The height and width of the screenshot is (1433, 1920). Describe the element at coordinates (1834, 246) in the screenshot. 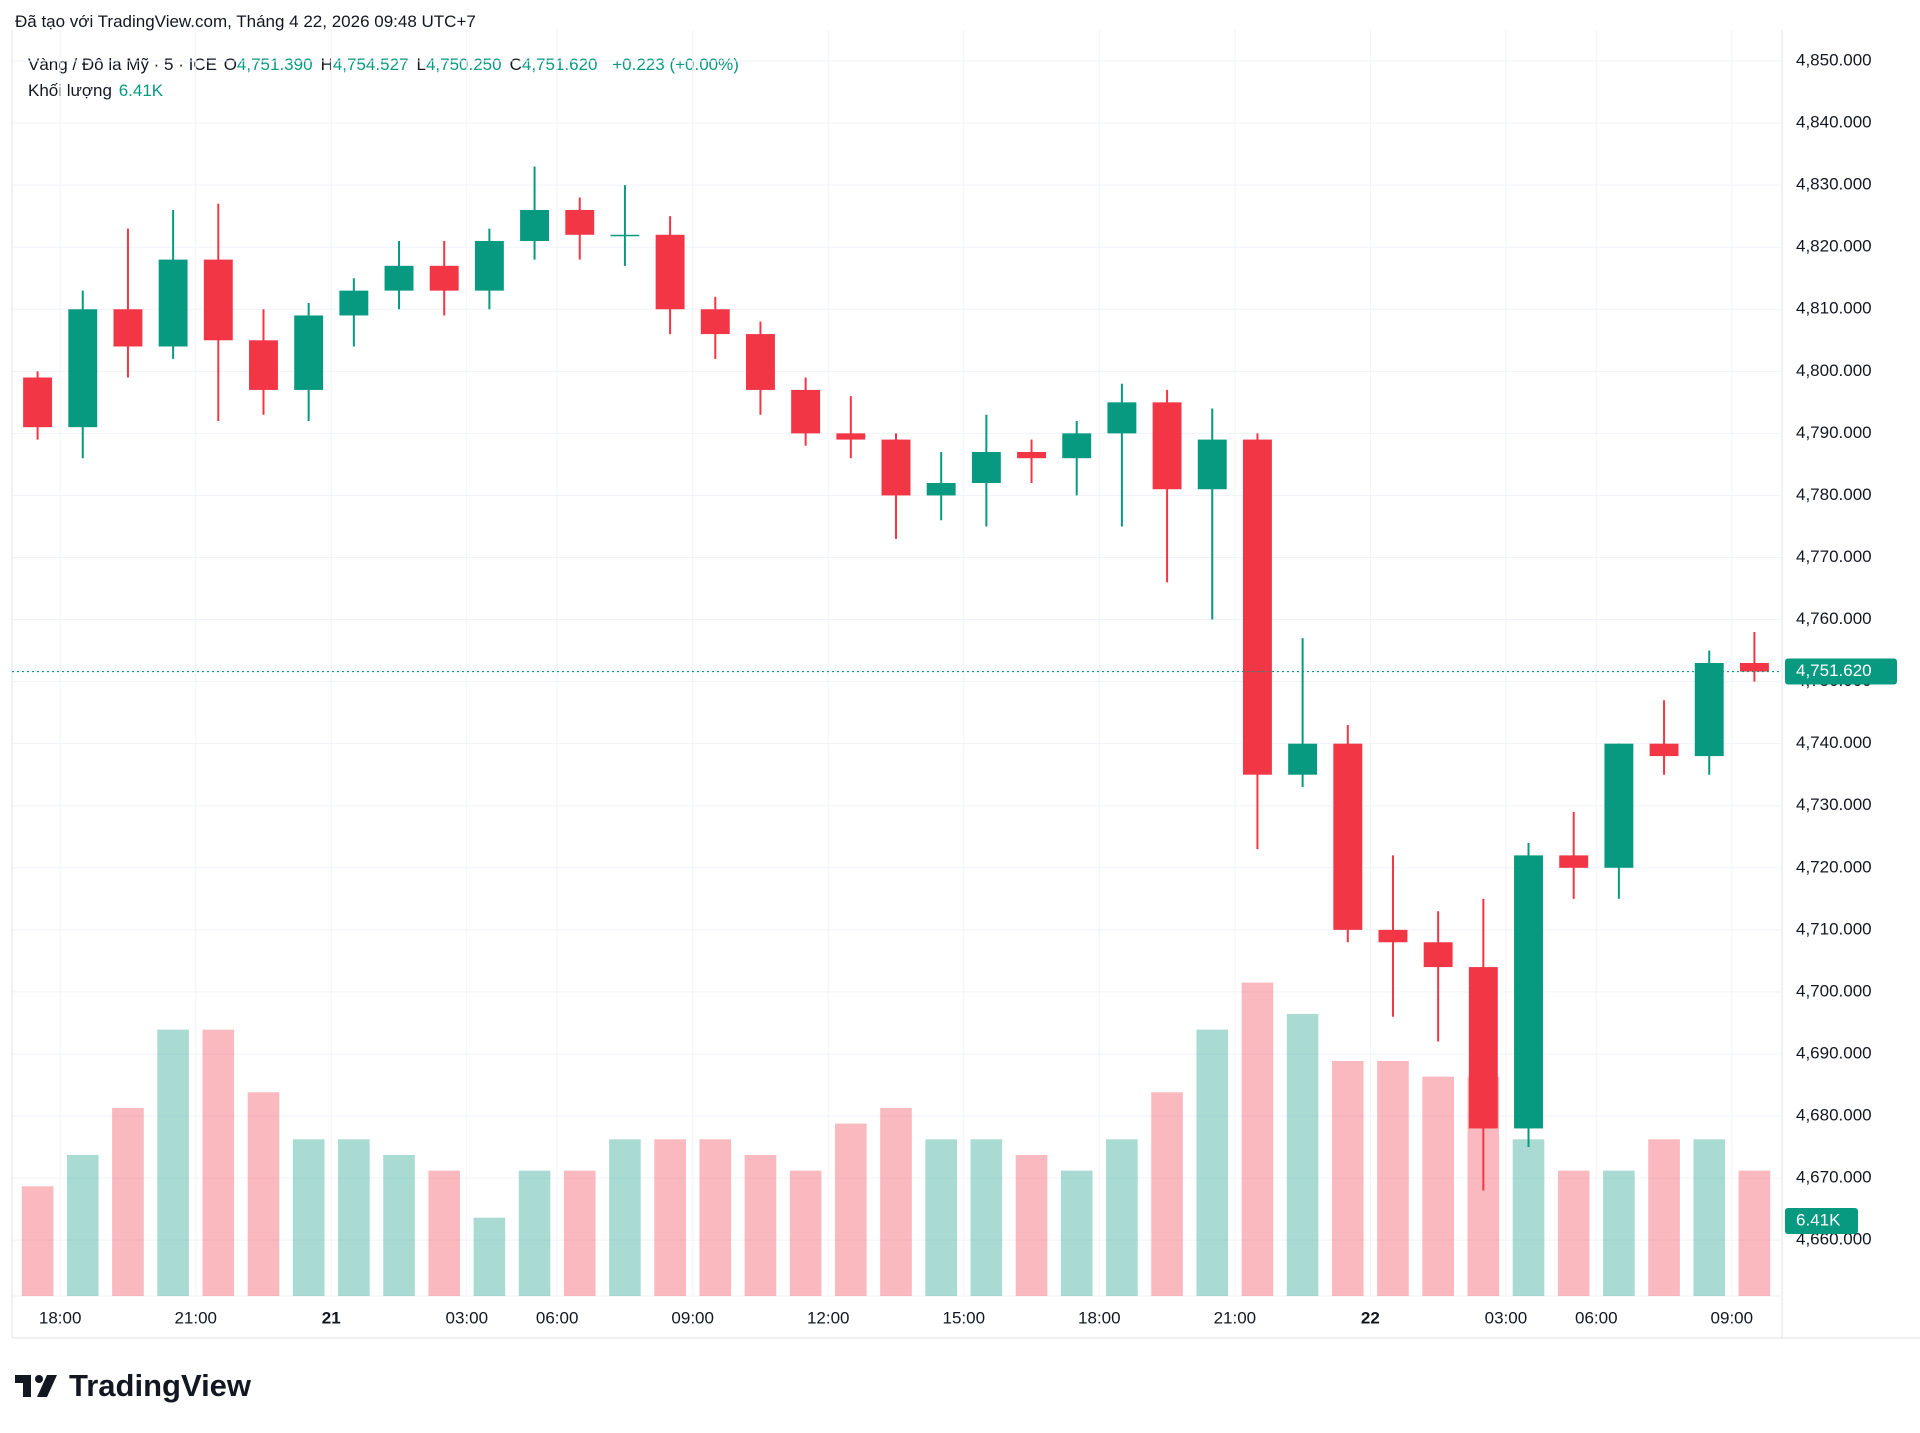

I see `y-tick-label: 4,820.000` at that location.